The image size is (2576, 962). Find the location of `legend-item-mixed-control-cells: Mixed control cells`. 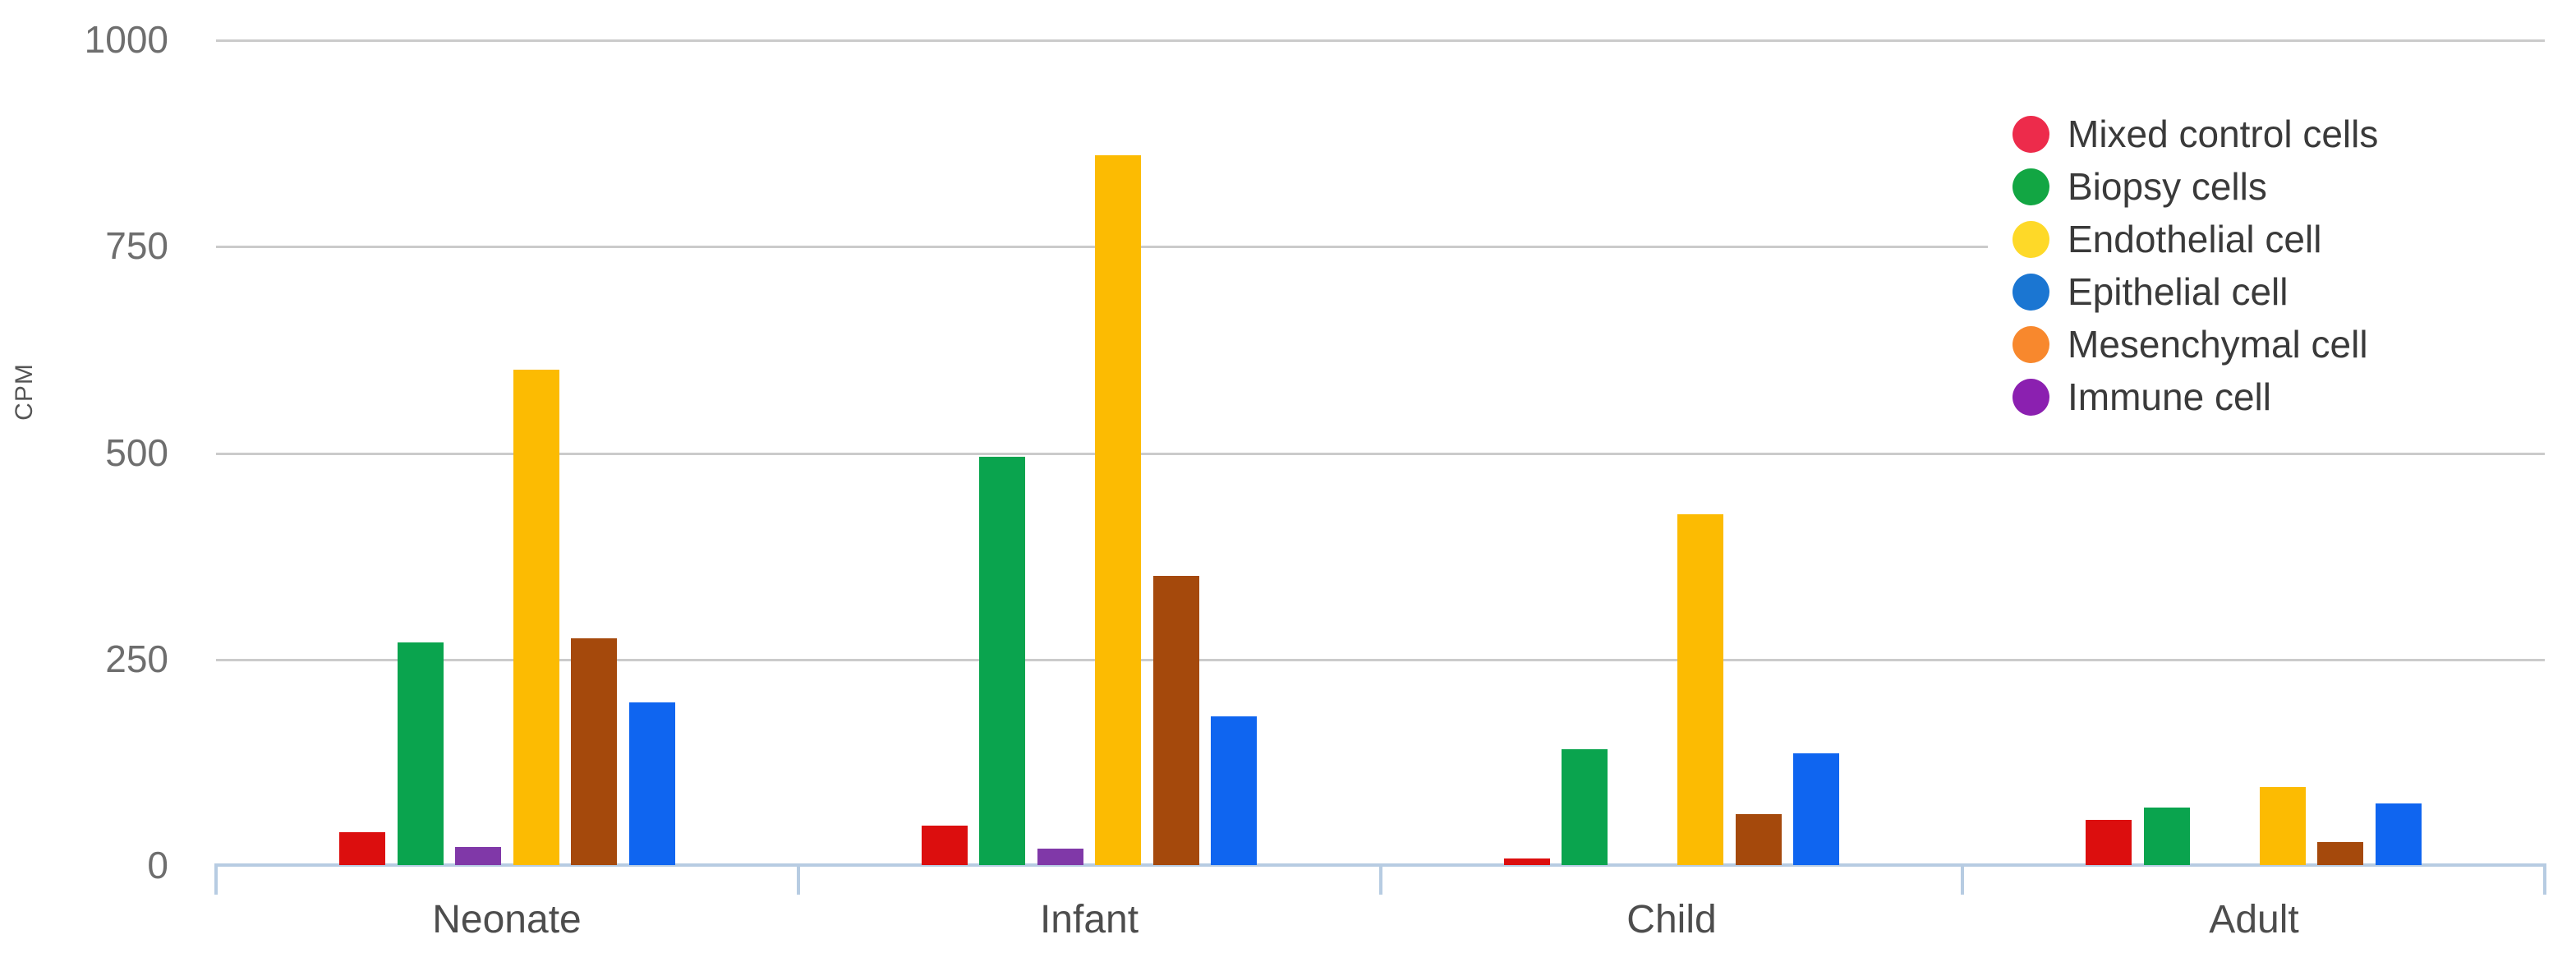

legend-item-mixed-control-cells: Mixed control cells is located at coordinates (2289, 134).